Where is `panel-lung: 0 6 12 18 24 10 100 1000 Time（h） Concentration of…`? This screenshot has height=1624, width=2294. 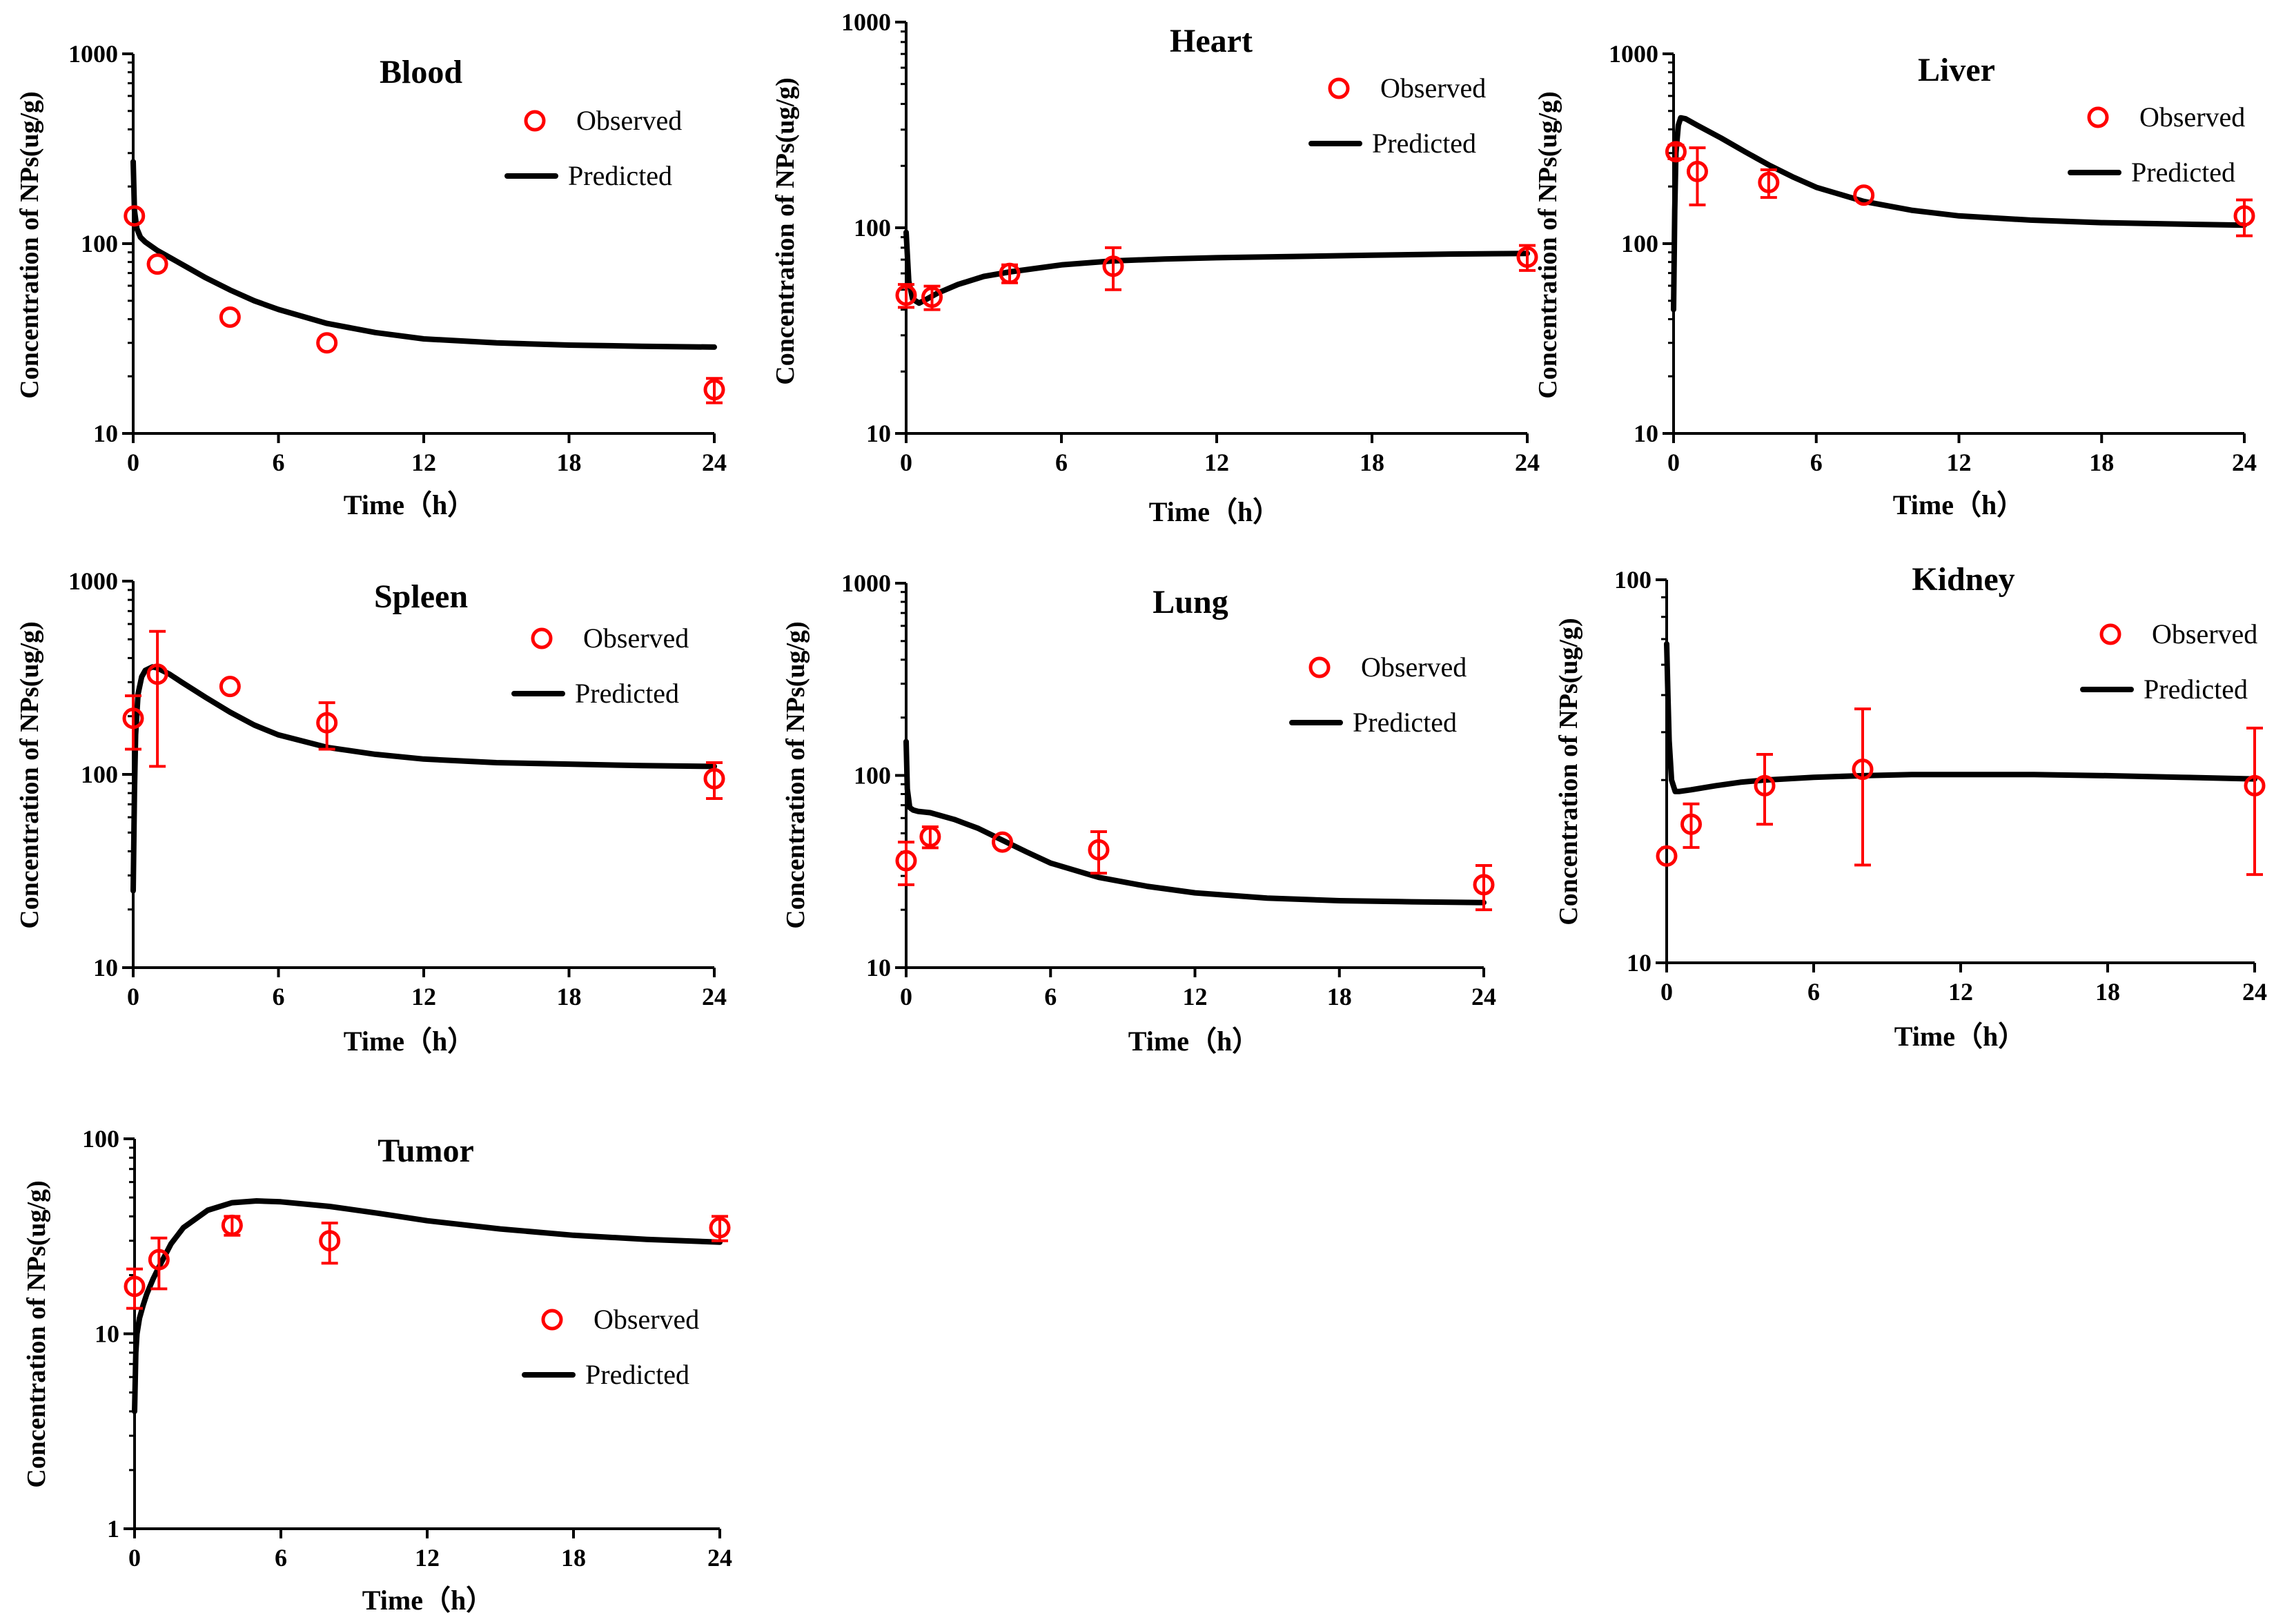
panel-lung: 0 6 12 18 24 10 100 1000 Time（h） Concentration of… is located at coordinates (1138, 813).